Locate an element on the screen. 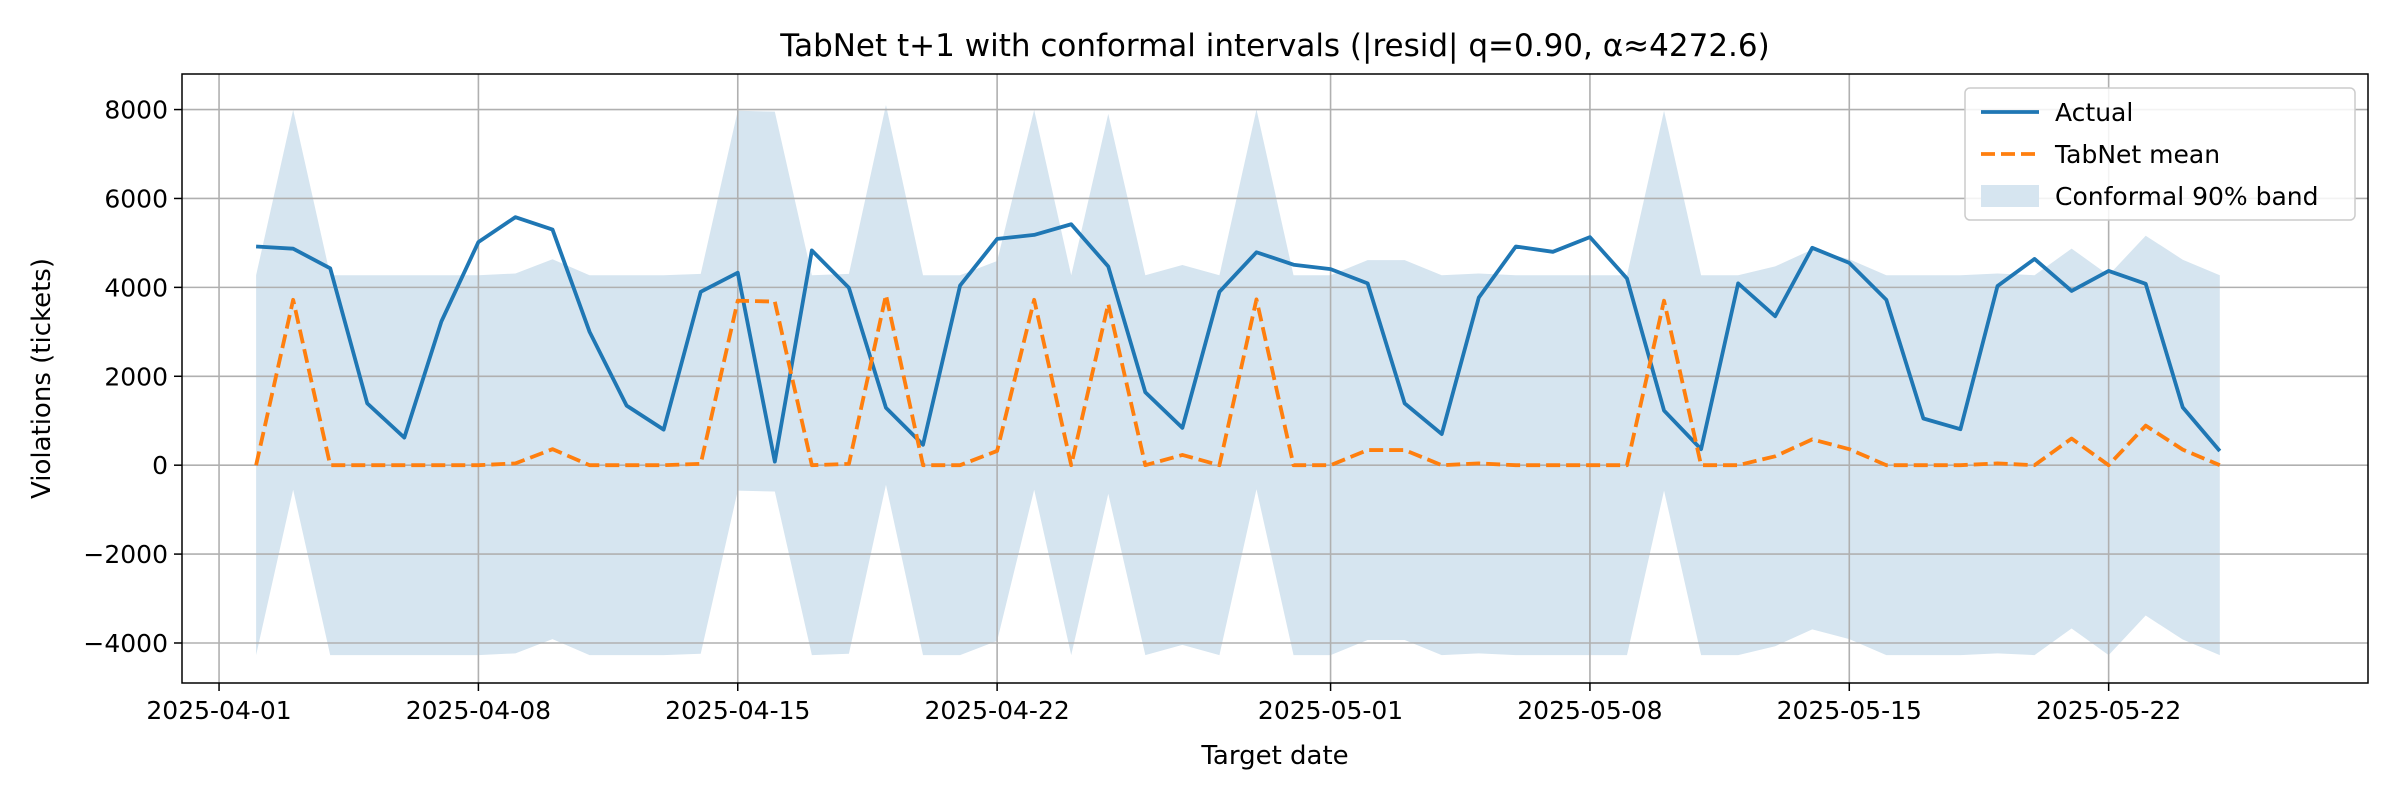  x-tick-label: 2025-05-22 is located at coordinates (2108, 710).